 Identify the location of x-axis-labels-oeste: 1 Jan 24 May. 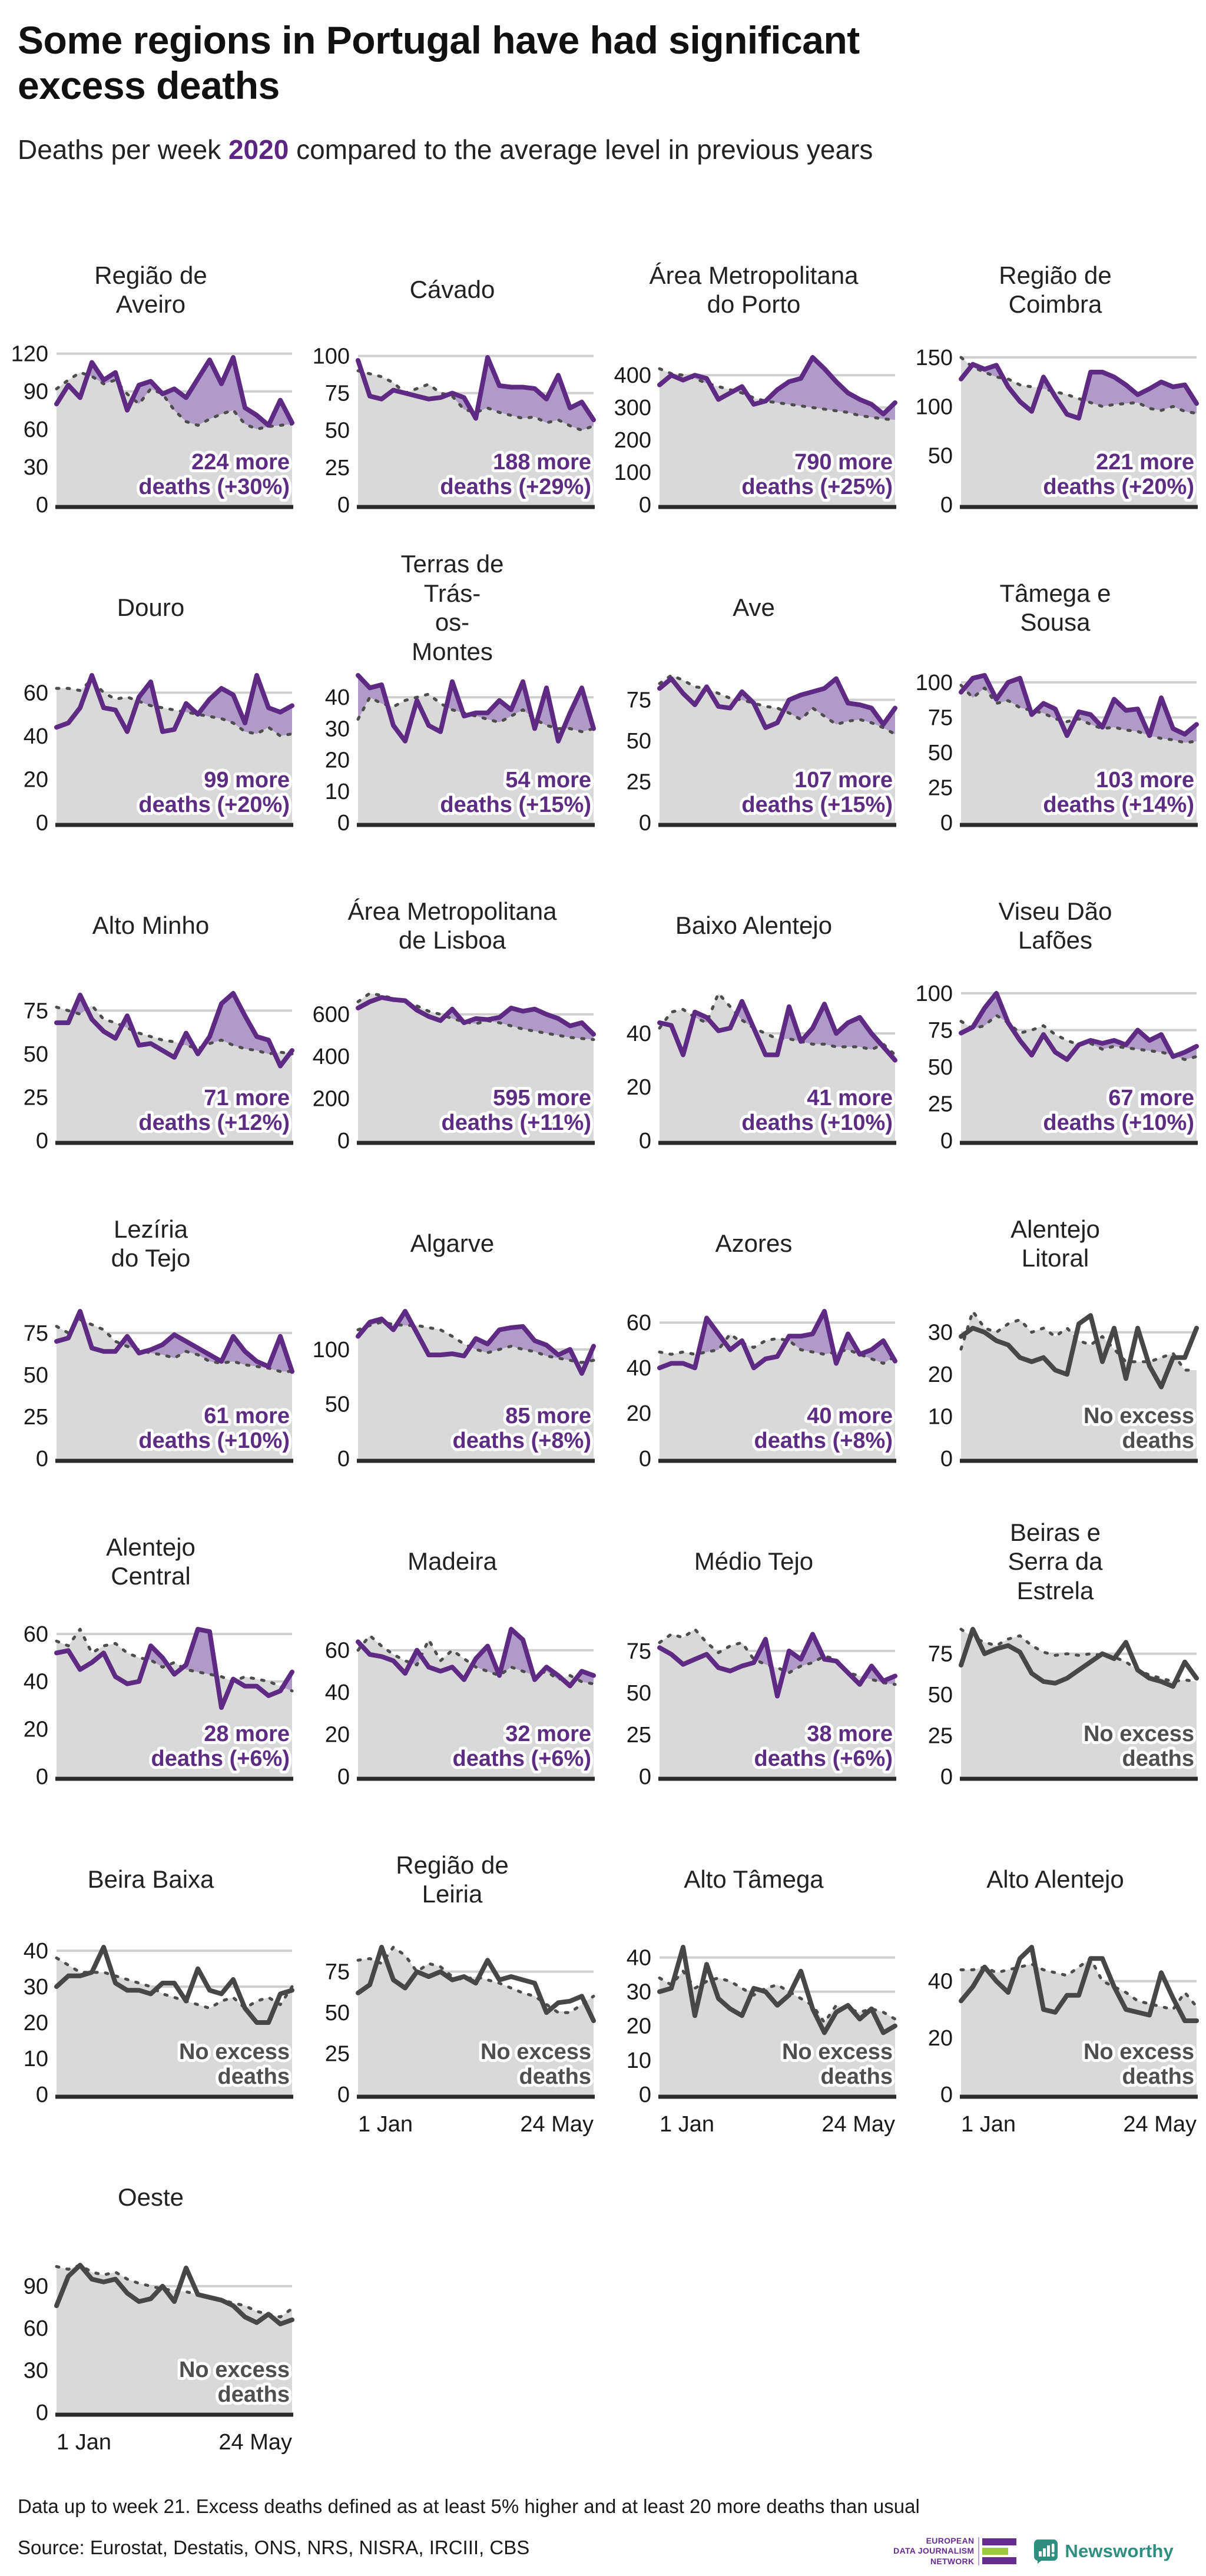
(151, 2446).